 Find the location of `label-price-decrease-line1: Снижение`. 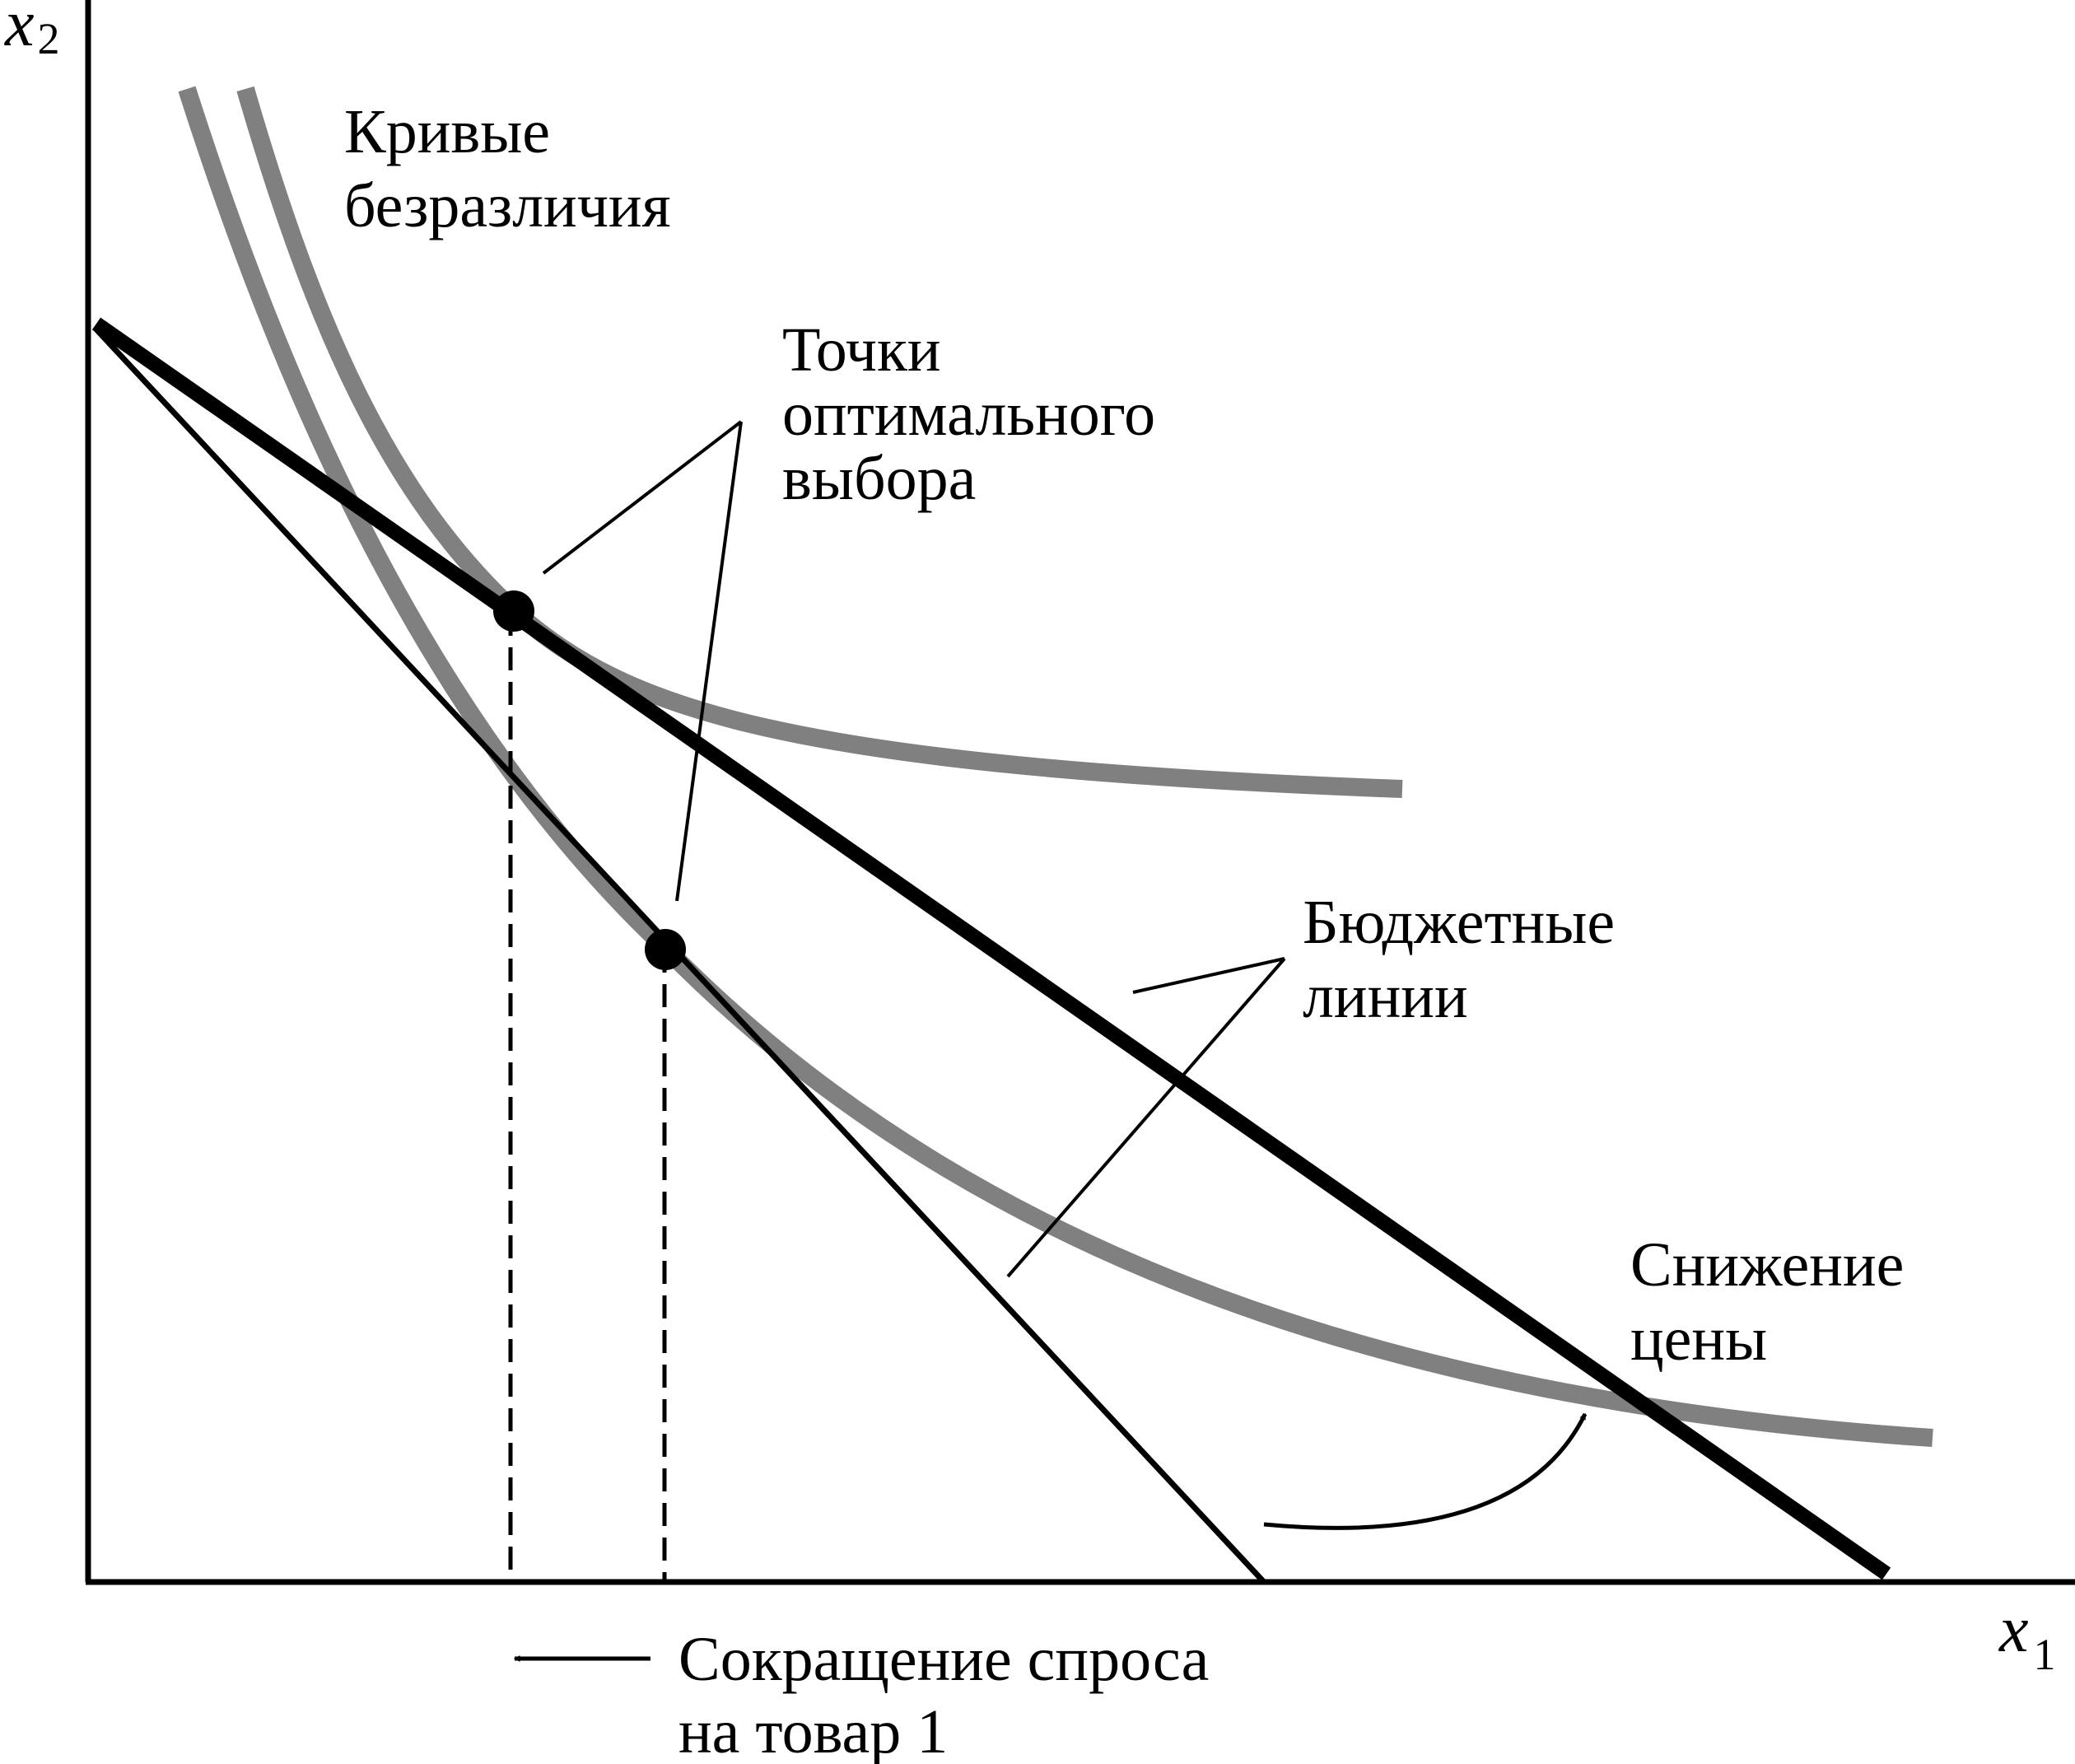

label-price-decrease-line1: Снижение is located at coordinates (1767, 1265).